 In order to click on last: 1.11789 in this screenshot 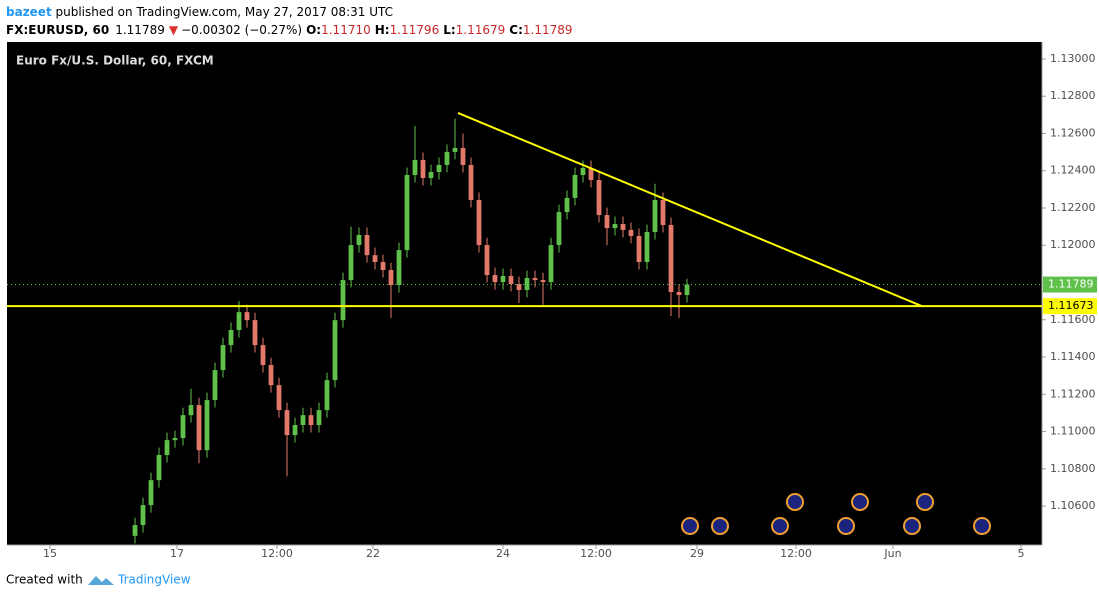, I will do `click(140, 30)`.